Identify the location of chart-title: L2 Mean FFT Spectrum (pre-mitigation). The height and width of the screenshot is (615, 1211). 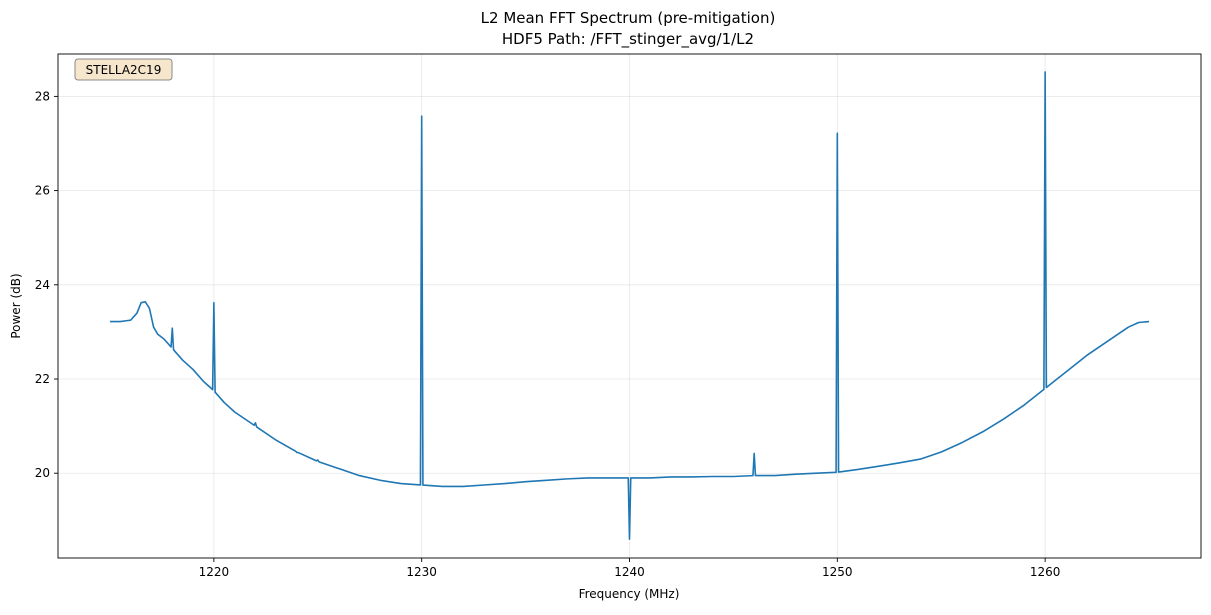
(628, 18).